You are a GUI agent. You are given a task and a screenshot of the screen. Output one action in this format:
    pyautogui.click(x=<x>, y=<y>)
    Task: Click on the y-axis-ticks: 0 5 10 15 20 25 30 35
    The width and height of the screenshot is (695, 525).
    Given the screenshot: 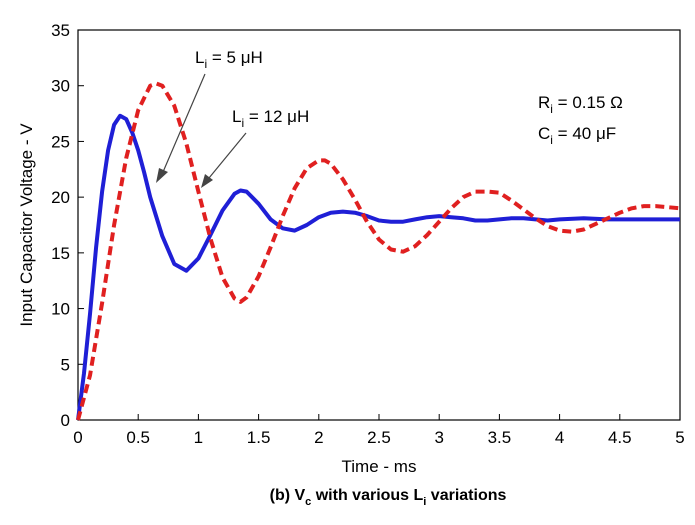 What is the action you would take?
    pyautogui.click(x=67, y=225)
    